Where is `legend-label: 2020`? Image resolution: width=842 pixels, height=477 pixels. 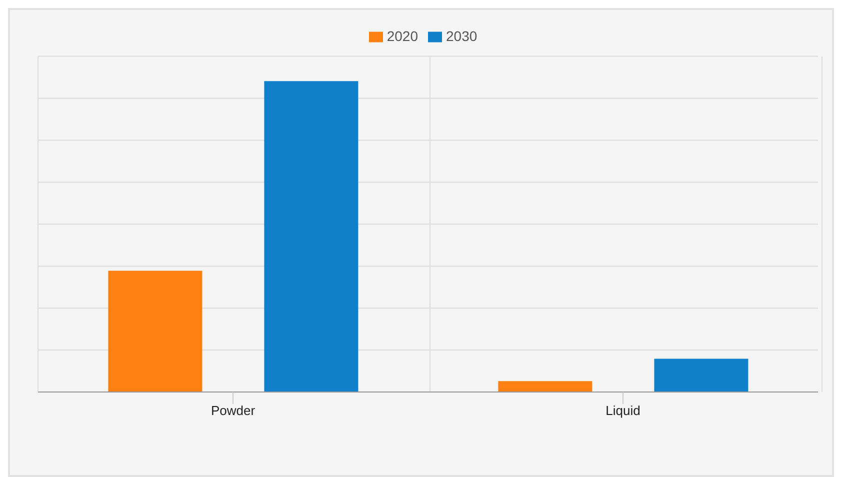 legend-label: 2020 is located at coordinates (402, 36).